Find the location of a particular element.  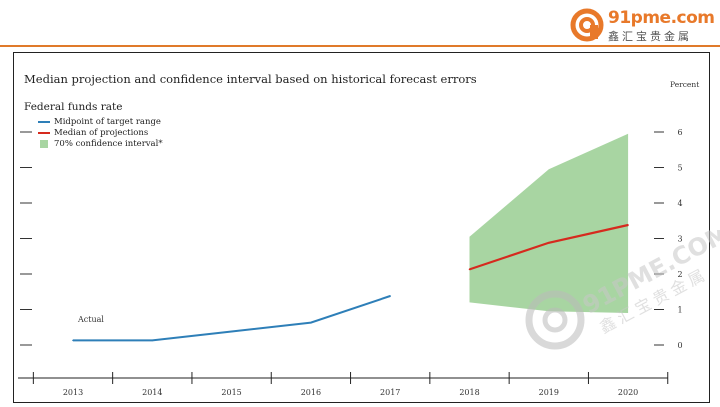

y-tick-label-3: 3 is located at coordinates (679, 239).